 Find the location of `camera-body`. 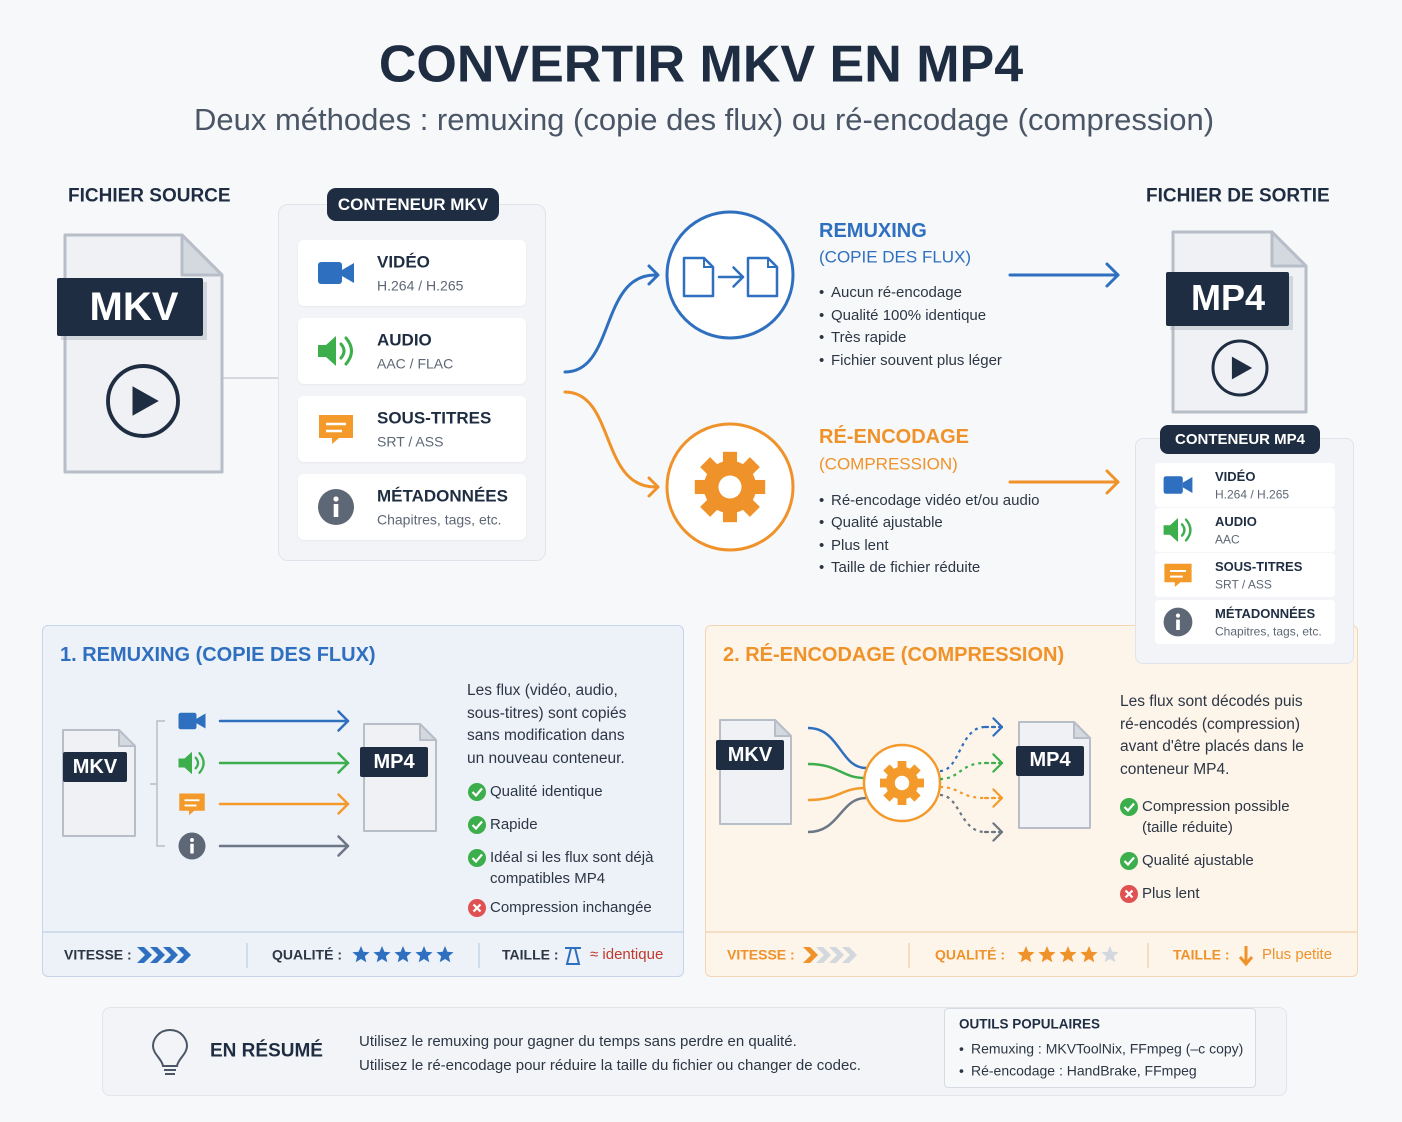

camera-body is located at coordinates (330, 273).